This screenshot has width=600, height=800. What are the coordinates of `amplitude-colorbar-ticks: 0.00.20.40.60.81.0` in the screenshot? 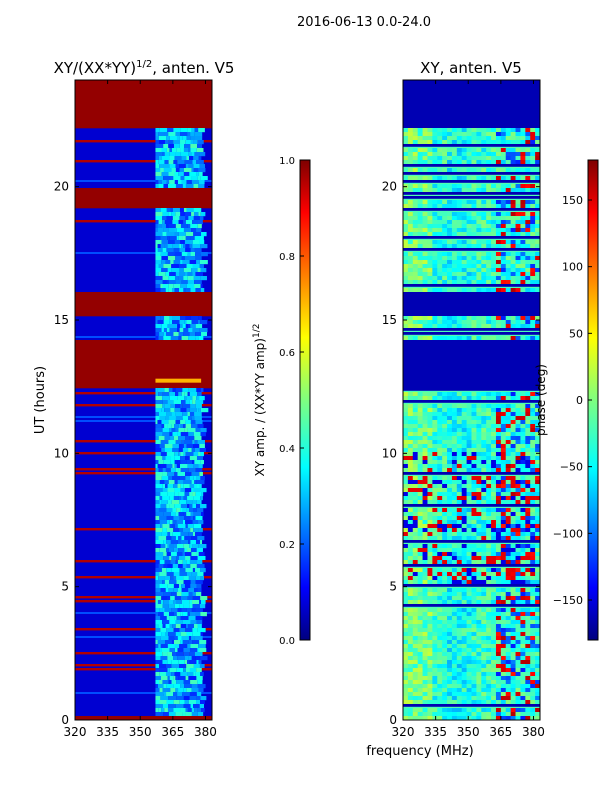 It's located at (291, 401).